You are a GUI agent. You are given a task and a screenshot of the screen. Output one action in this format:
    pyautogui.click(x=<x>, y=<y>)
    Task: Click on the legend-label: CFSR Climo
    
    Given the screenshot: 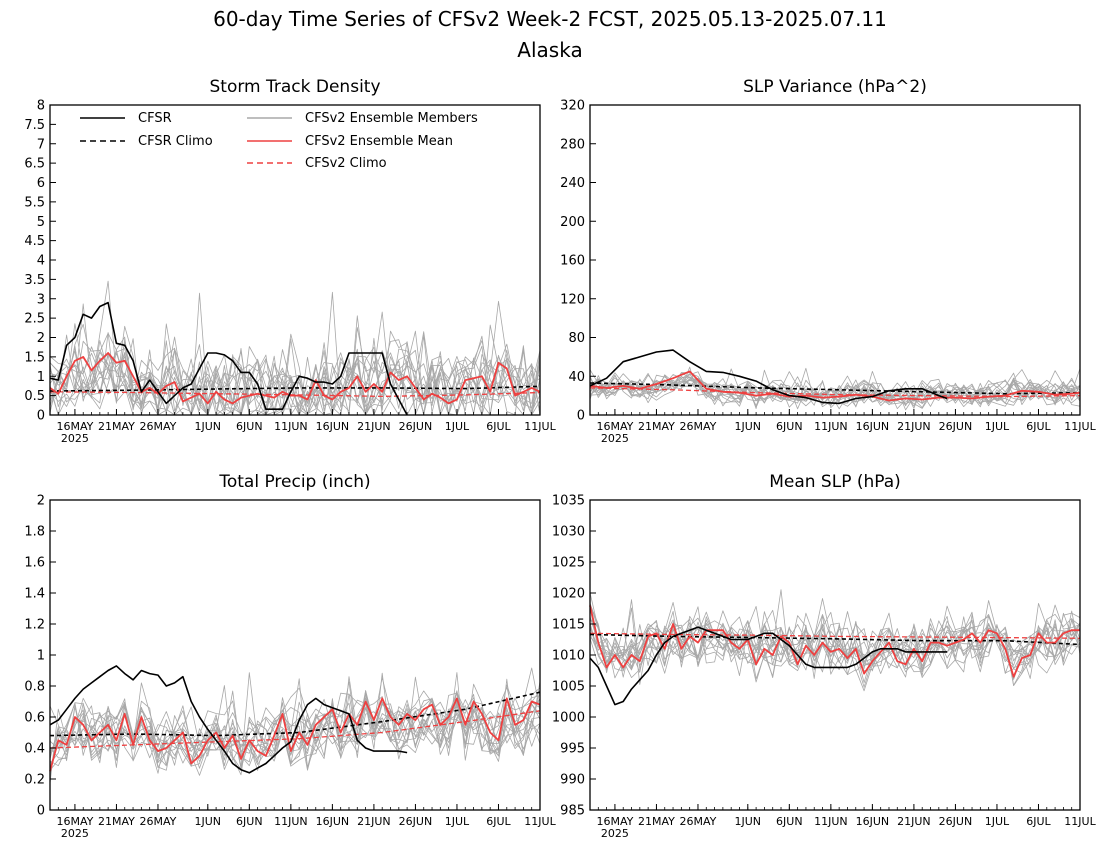 What is the action you would take?
    pyautogui.click(x=175, y=141)
    